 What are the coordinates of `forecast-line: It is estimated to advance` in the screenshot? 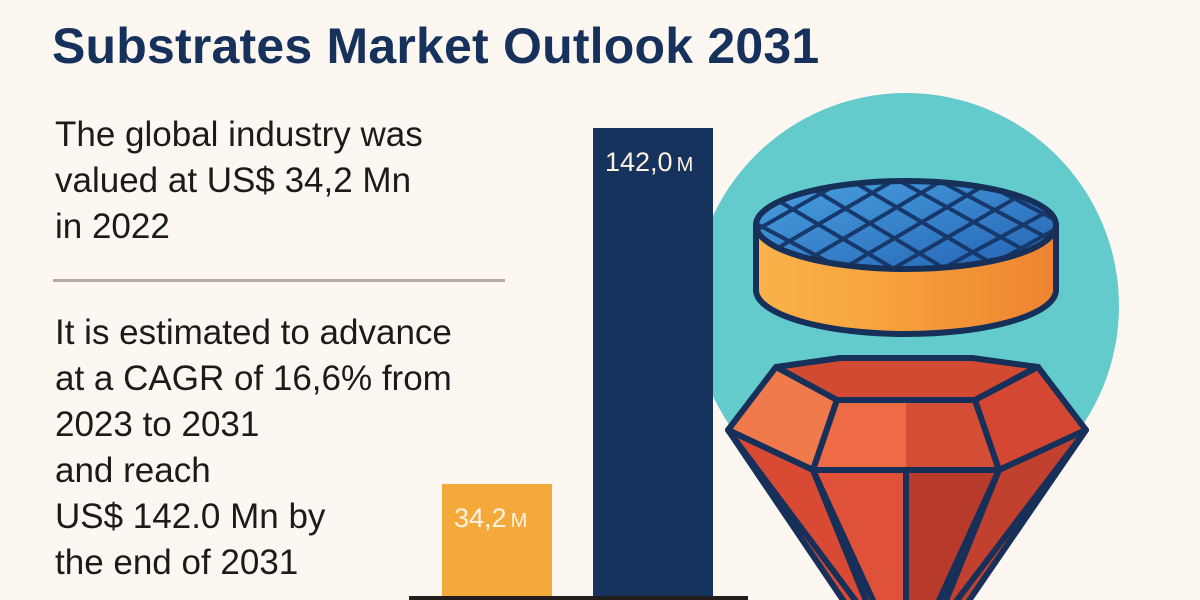 It's located at (253, 332).